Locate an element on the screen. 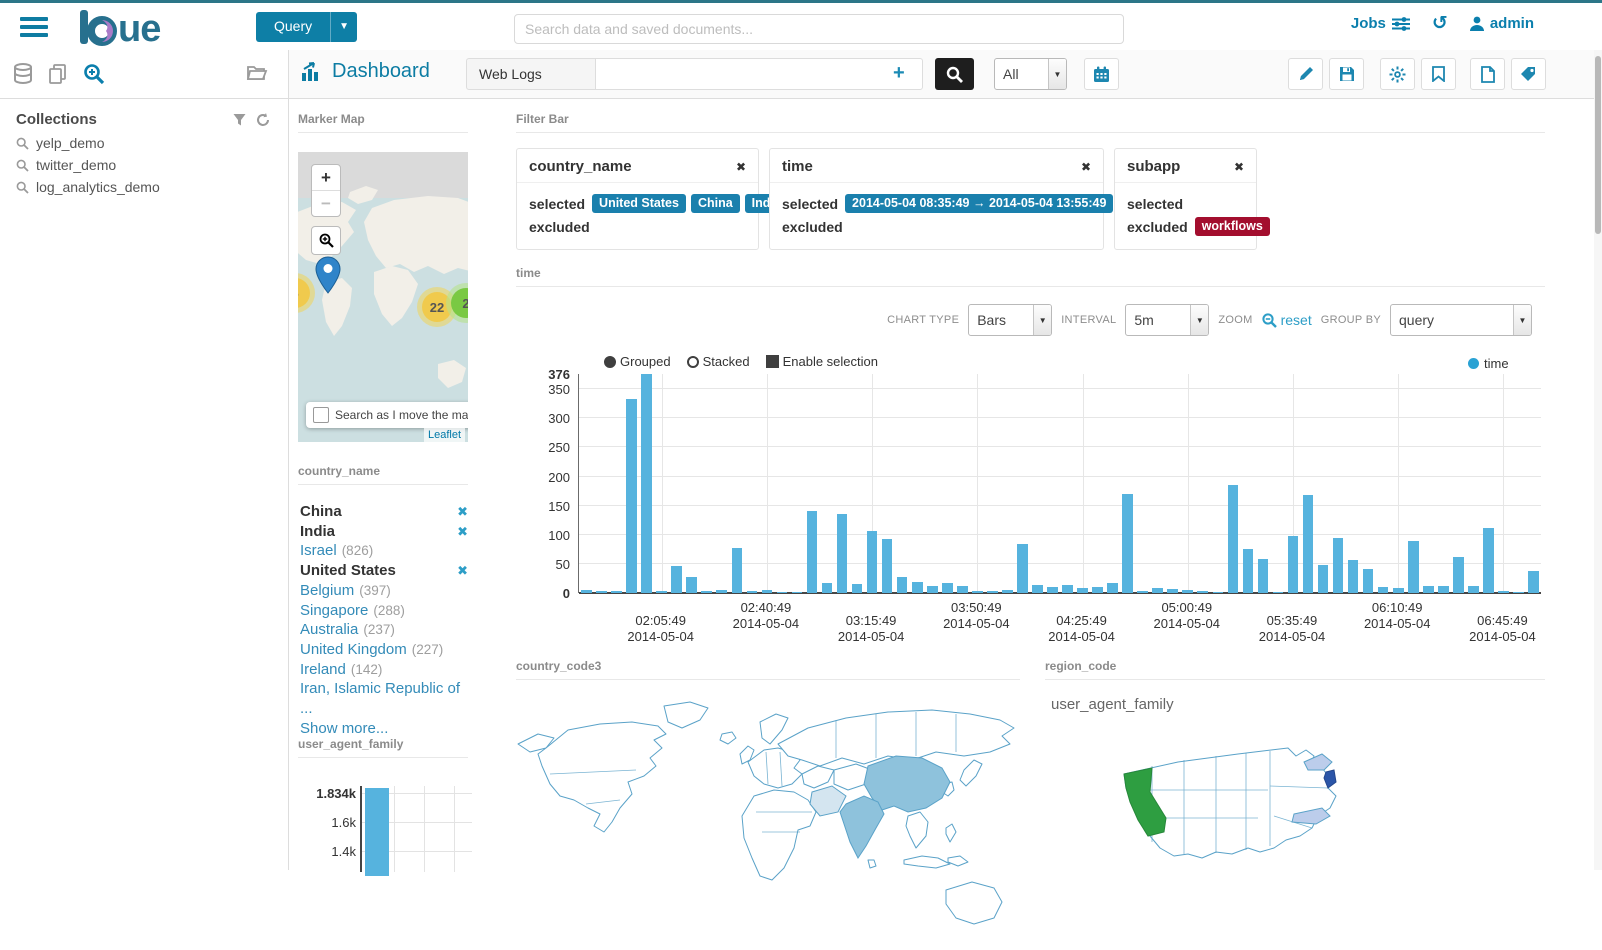 Image resolution: width=1602 pixels, height=950 pixels. facet-value-row: India ✖ is located at coordinates (384, 532).